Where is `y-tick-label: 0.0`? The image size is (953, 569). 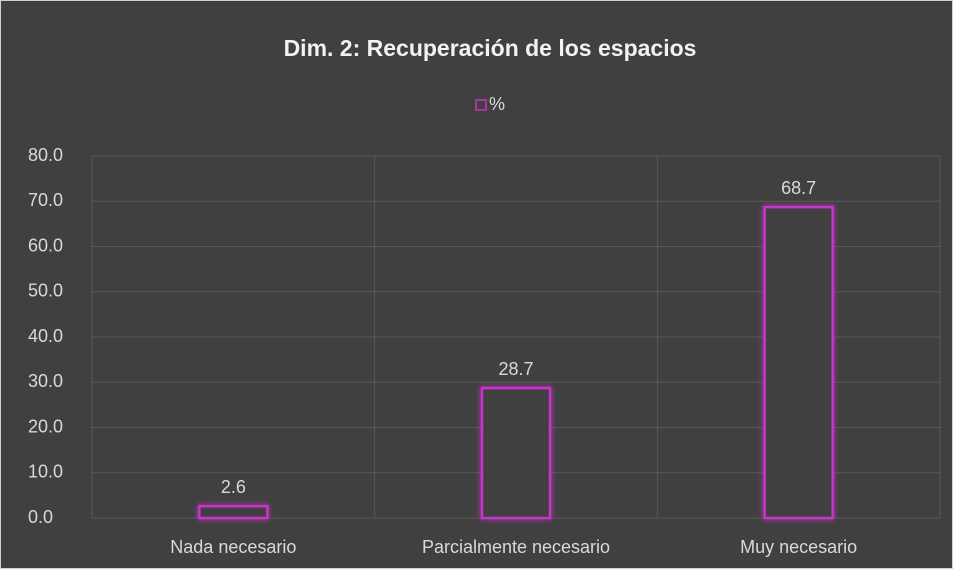
y-tick-label: 0.0 is located at coordinates (40, 517).